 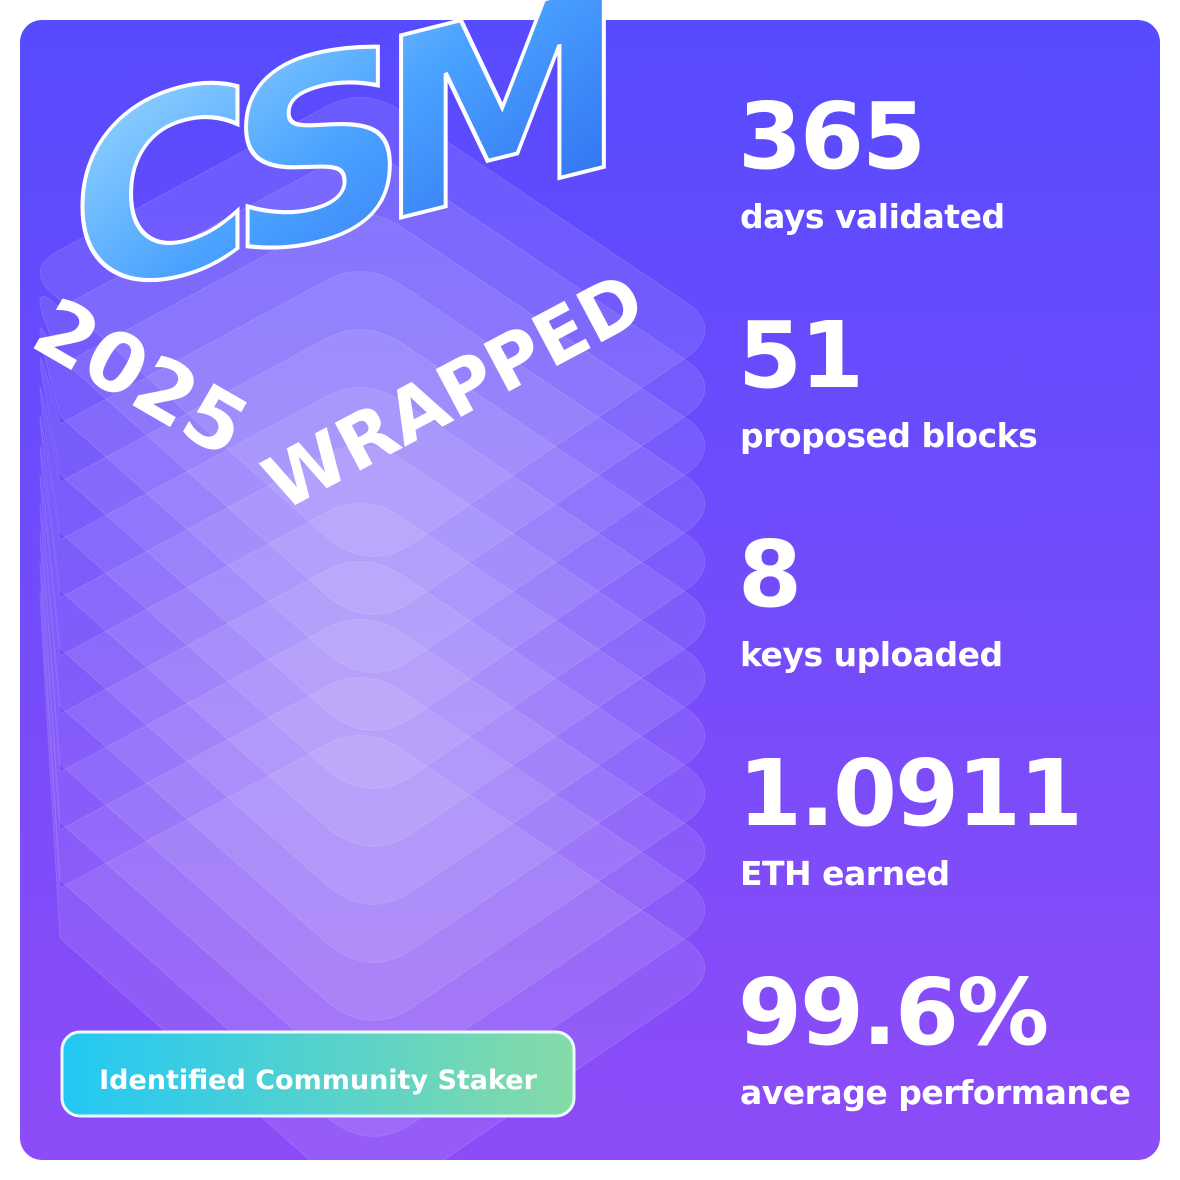 What do you see at coordinates (888, 435) in the screenshot?
I see `stat-label: proposed blocks` at bounding box center [888, 435].